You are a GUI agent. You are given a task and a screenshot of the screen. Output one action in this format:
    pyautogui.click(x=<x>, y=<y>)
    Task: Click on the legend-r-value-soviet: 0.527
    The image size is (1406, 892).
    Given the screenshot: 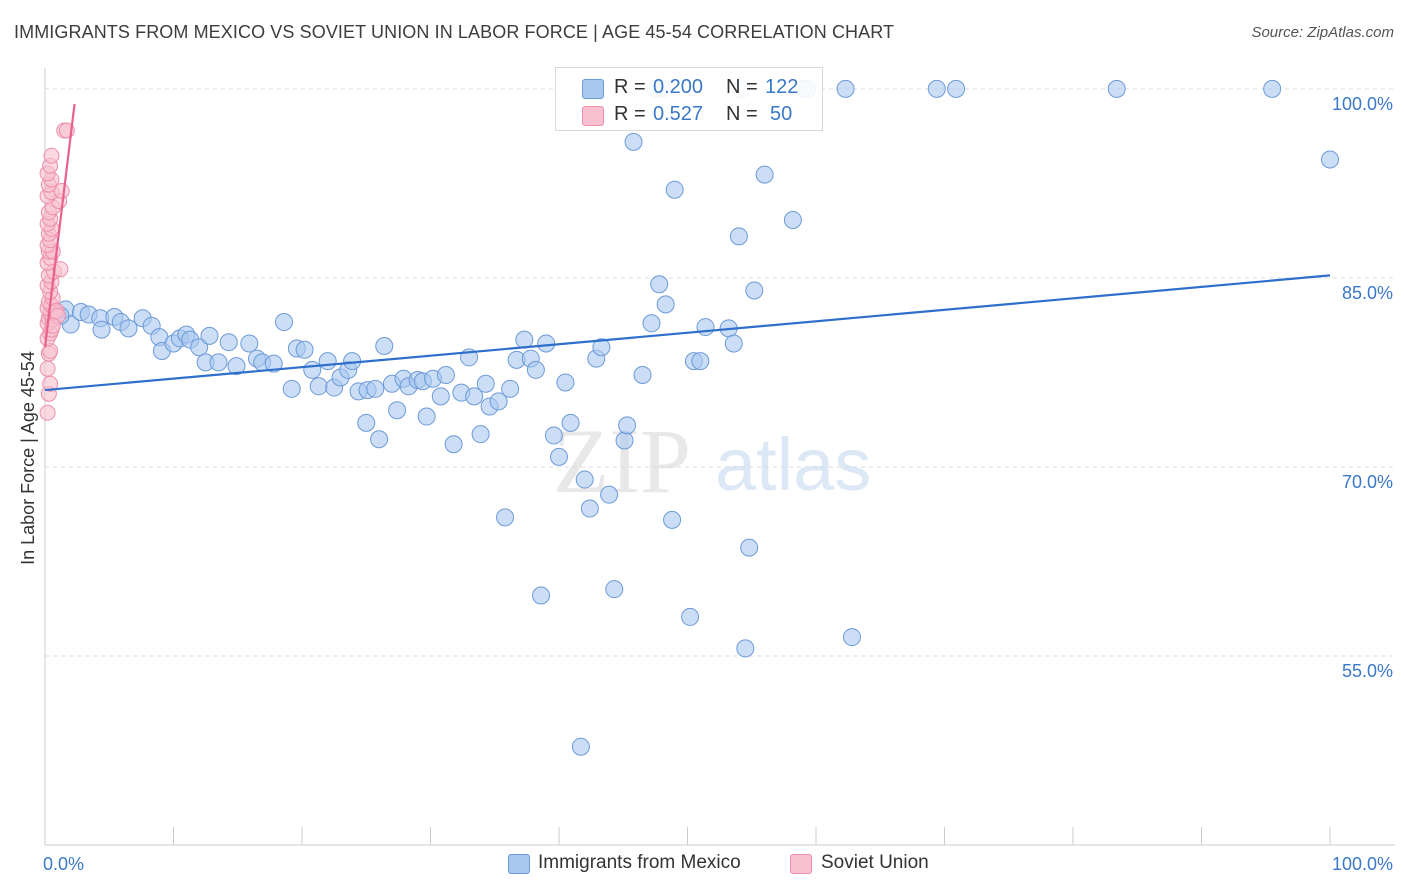 What is the action you would take?
    pyautogui.click(x=678, y=114)
    